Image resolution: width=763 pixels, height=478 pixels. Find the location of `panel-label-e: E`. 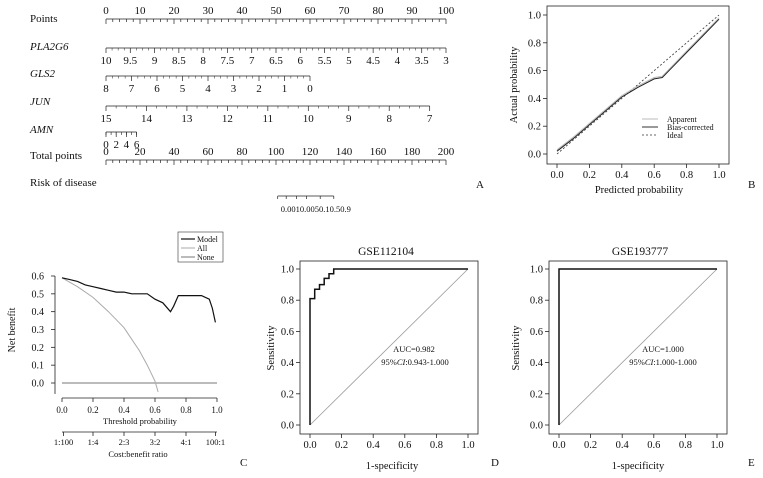

panel-label-e: E is located at coordinates (751, 463).